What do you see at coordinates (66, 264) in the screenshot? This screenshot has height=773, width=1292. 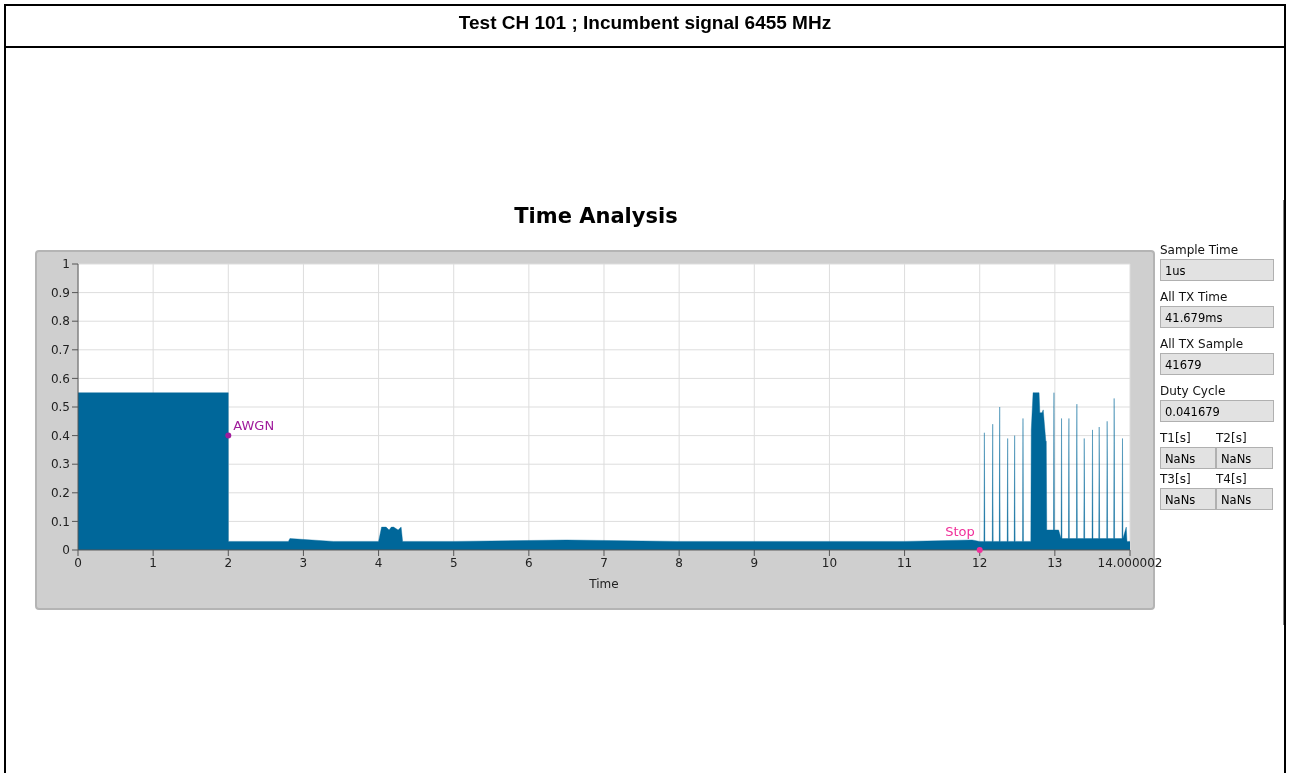 I see `y-tick-label: 1` at bounding box center [66, 264].